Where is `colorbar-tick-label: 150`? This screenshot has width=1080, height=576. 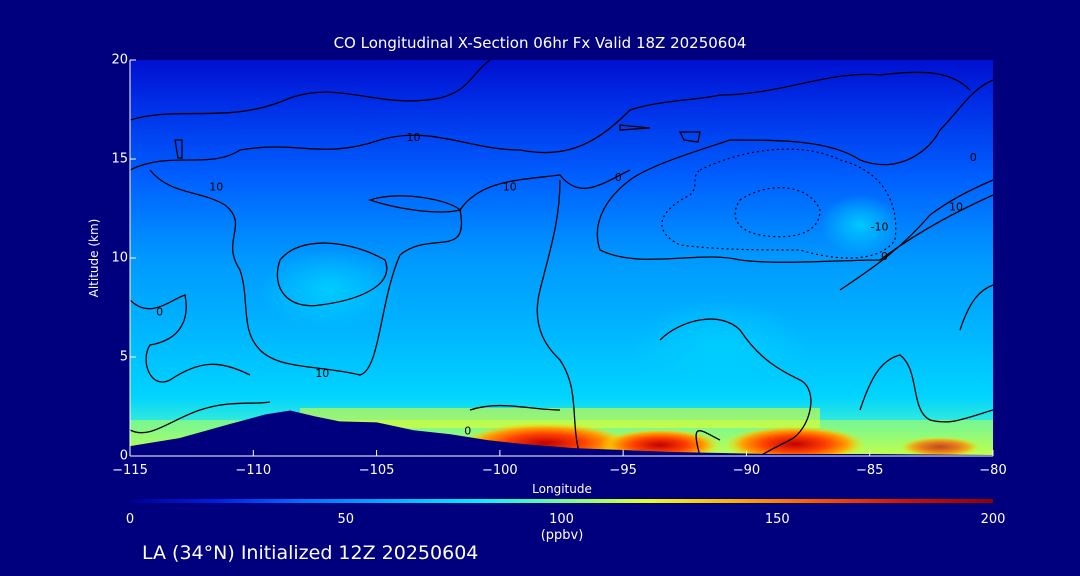
colorbar-tick-label: 150 is located at coordinates (777, 519).